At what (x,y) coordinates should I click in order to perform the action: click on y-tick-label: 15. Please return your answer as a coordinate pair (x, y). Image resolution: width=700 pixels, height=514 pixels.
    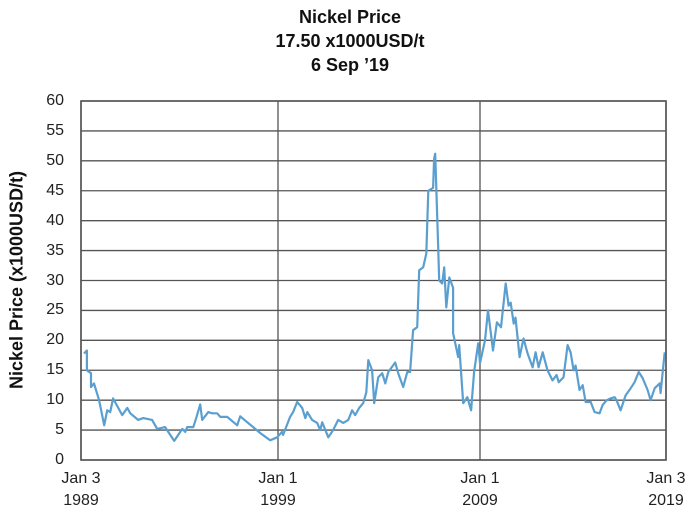
    Looking at the image, I should click on (55, 370).